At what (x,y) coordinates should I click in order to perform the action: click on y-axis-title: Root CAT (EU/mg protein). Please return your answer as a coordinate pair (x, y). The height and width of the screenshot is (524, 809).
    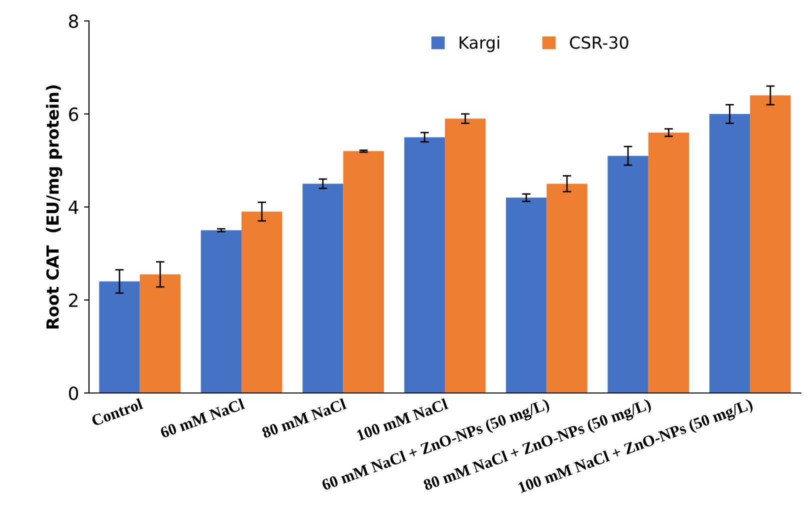
    Looking at the image, I should click on (54, 206).